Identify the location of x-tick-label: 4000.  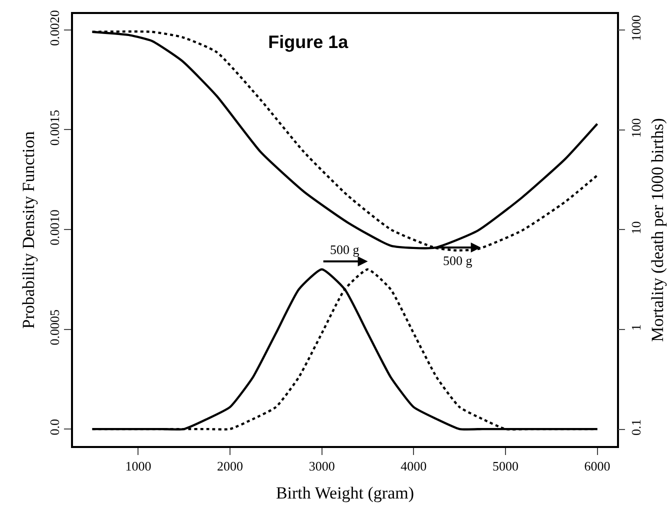
(413, 466).